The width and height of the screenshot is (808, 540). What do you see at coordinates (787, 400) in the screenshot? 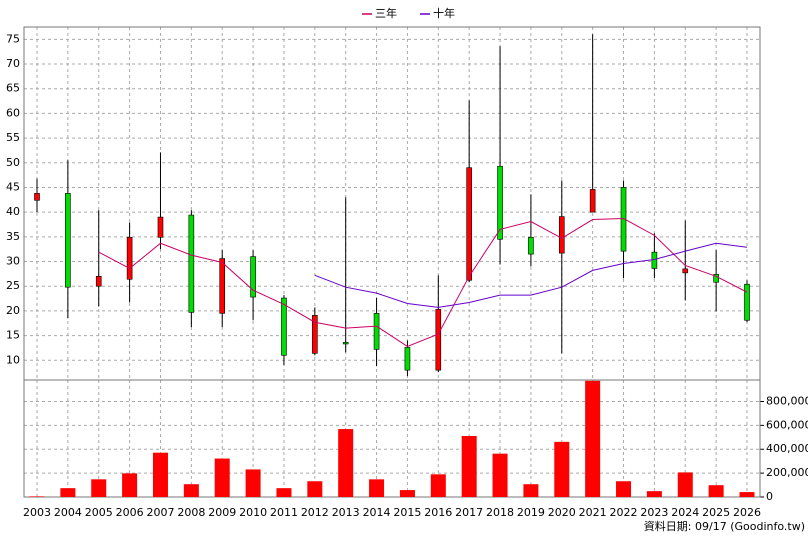
I see `y2-tick-label: 800,000` at bounding box center [787, 400].